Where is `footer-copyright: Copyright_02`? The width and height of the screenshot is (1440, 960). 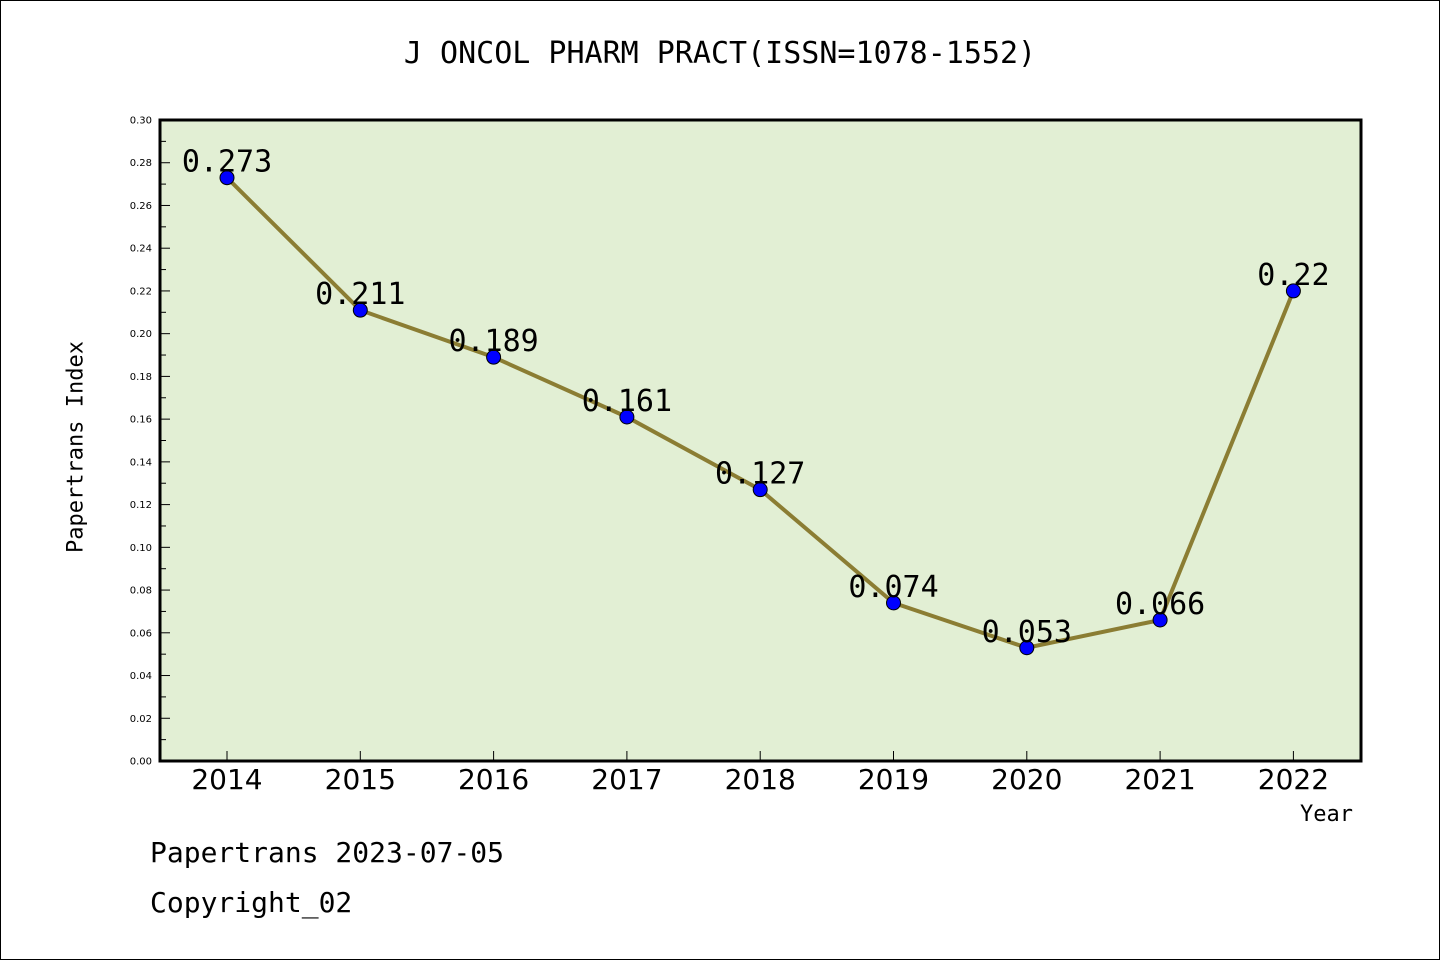
footer-copyright: Copyright_02 is located at coordinates (251, 902).